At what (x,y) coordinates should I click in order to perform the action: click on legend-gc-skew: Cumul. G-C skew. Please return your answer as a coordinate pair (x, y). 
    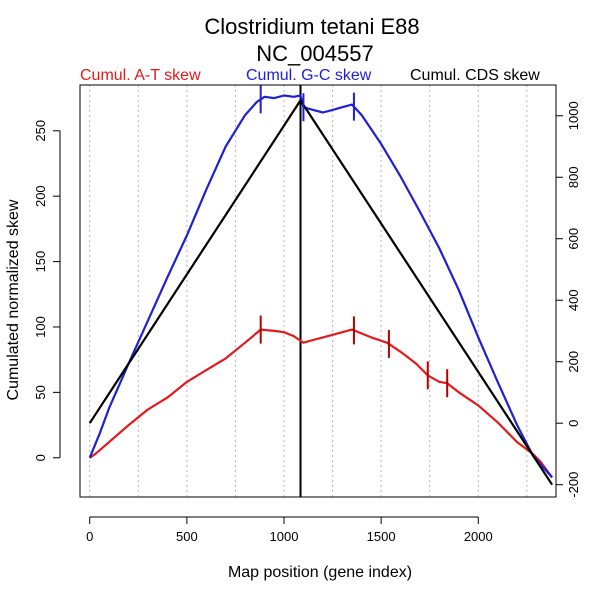
    Looking at the image, I should click on (309, 75).